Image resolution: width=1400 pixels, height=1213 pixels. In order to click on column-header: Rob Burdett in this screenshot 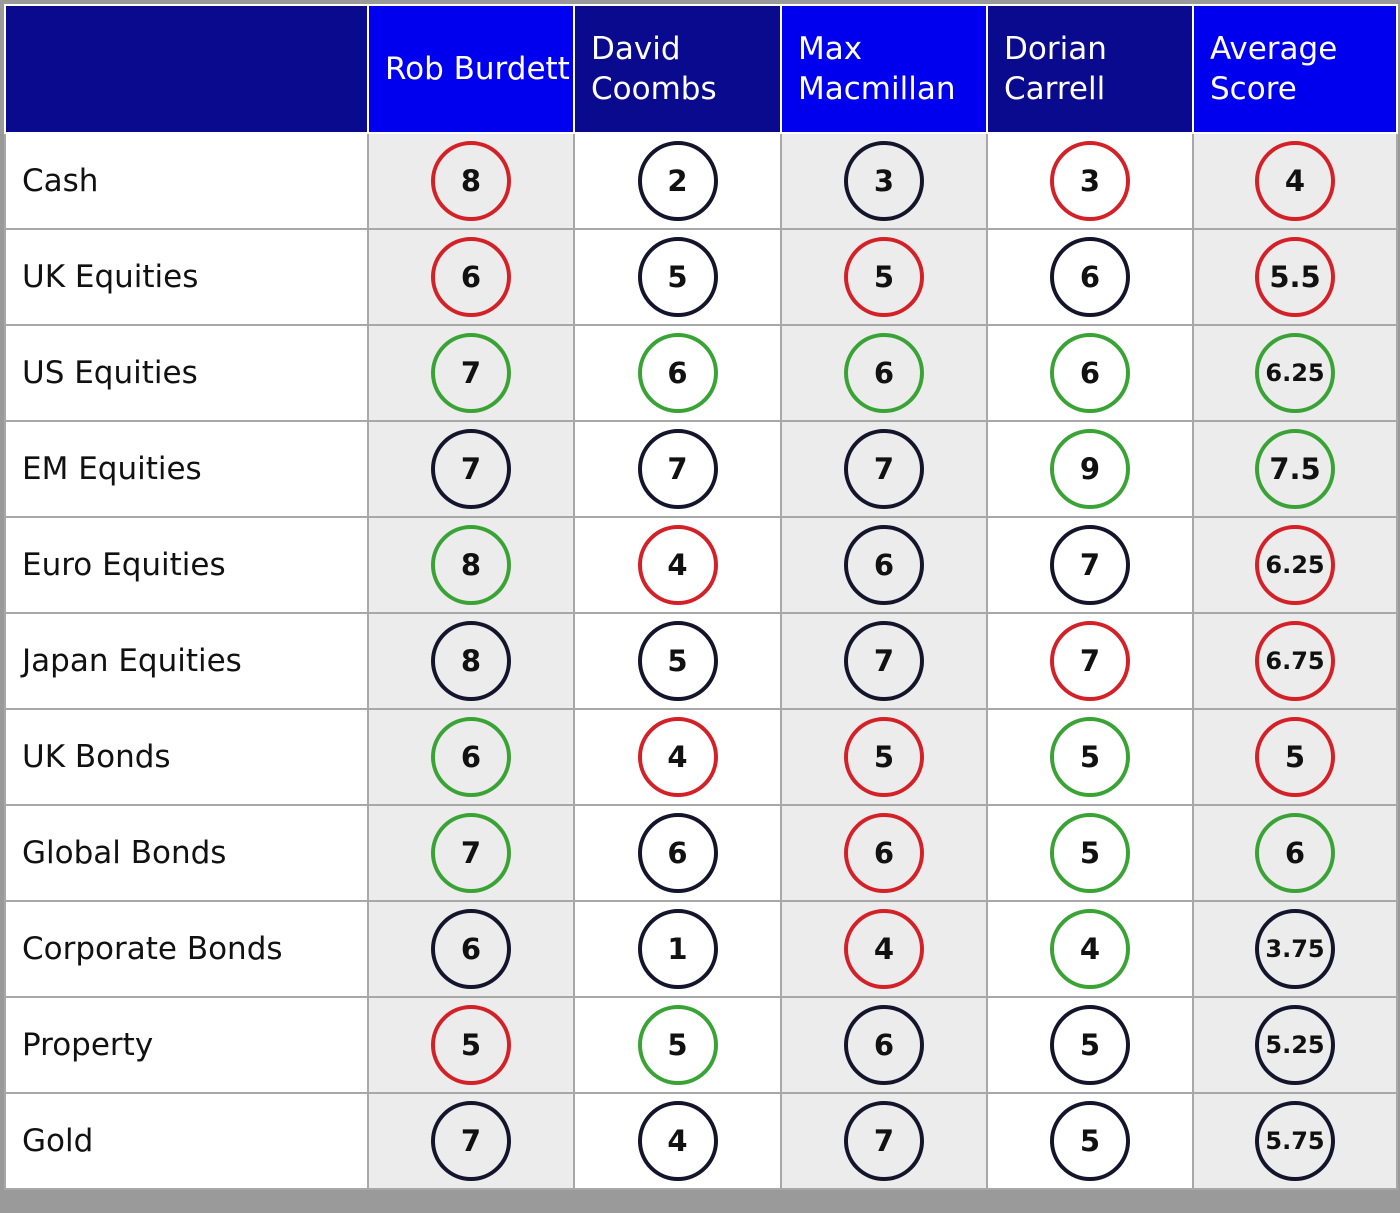, I will do `click(471, 69)`.